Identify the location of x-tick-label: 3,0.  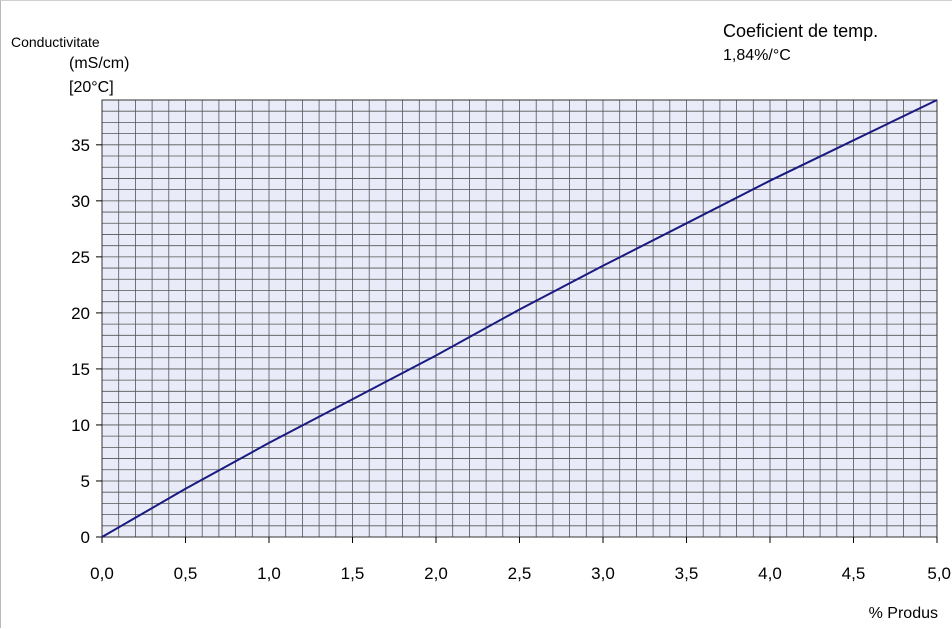
(603, 573).